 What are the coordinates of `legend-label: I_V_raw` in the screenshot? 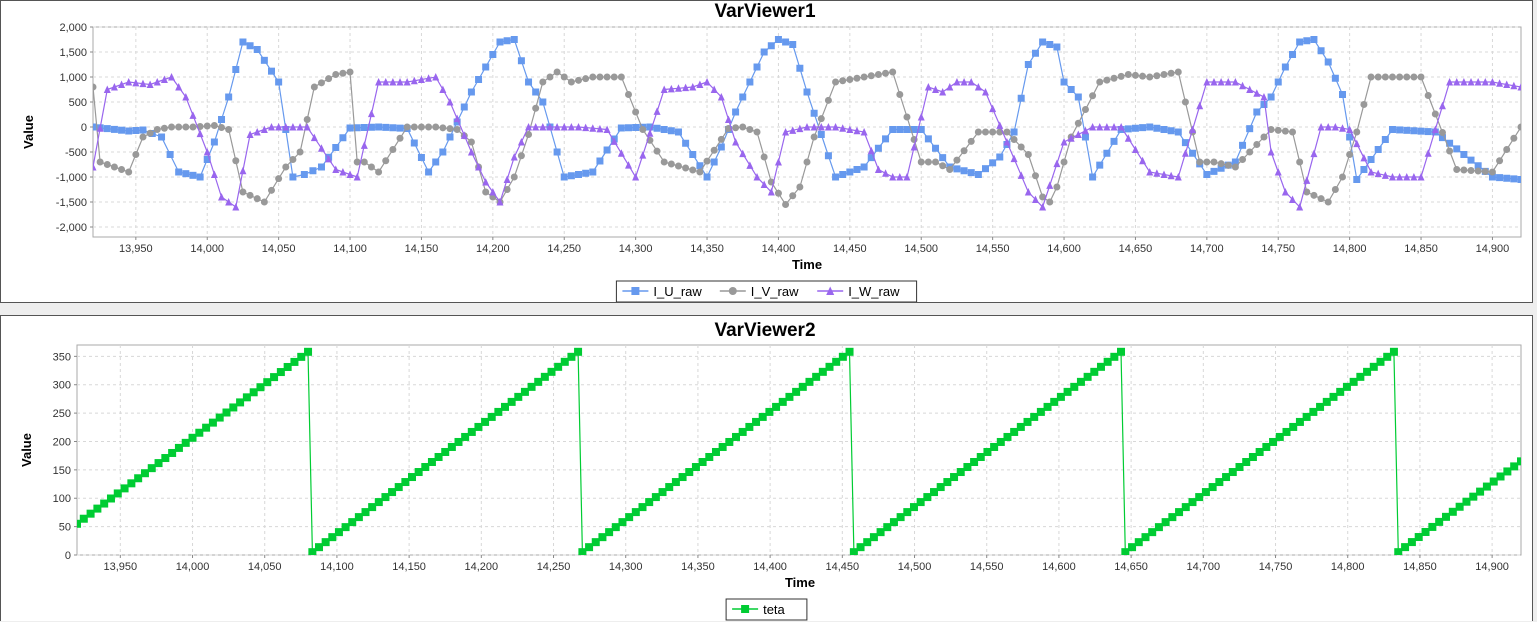 It's located at (775, 291).